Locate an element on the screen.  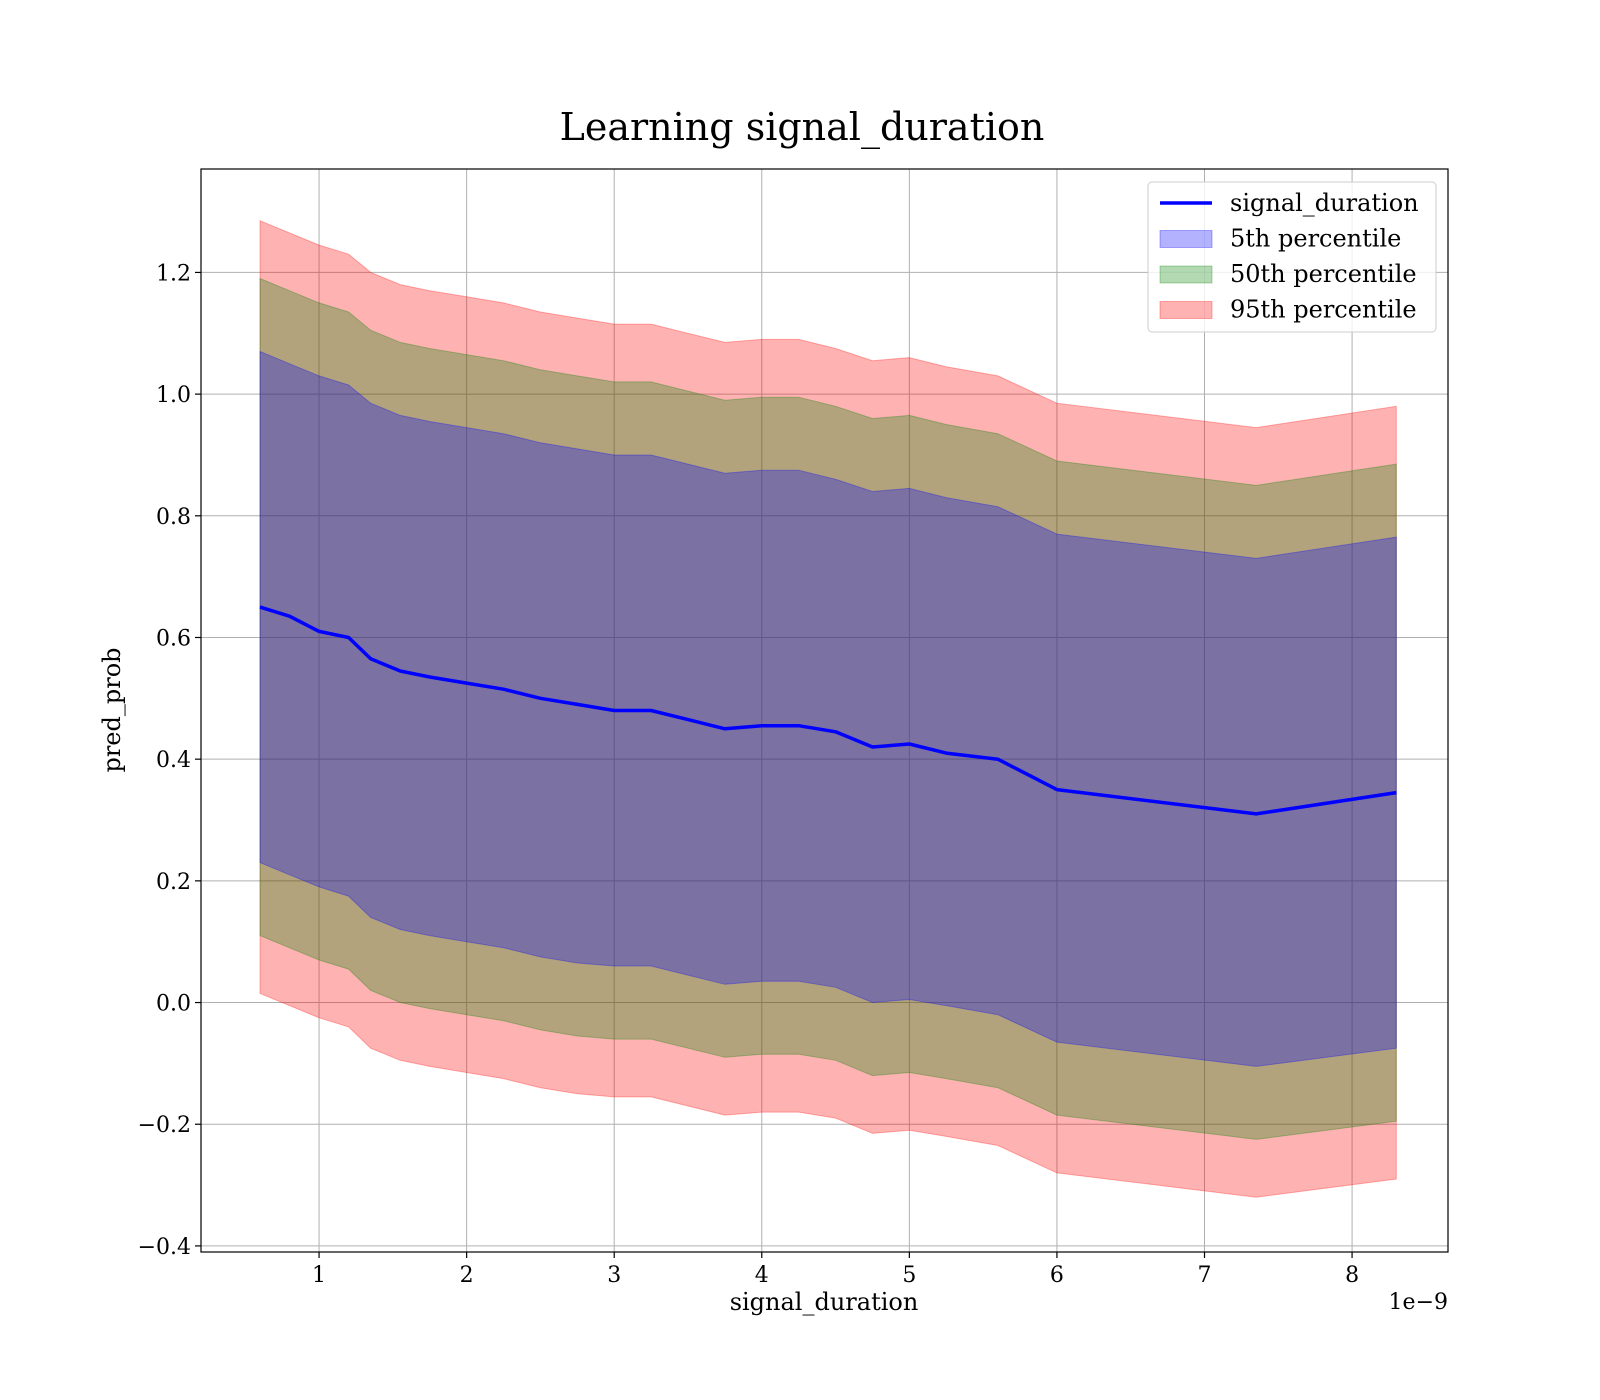
y-tick-label: 1.0 is located at coordinates (173, 395).